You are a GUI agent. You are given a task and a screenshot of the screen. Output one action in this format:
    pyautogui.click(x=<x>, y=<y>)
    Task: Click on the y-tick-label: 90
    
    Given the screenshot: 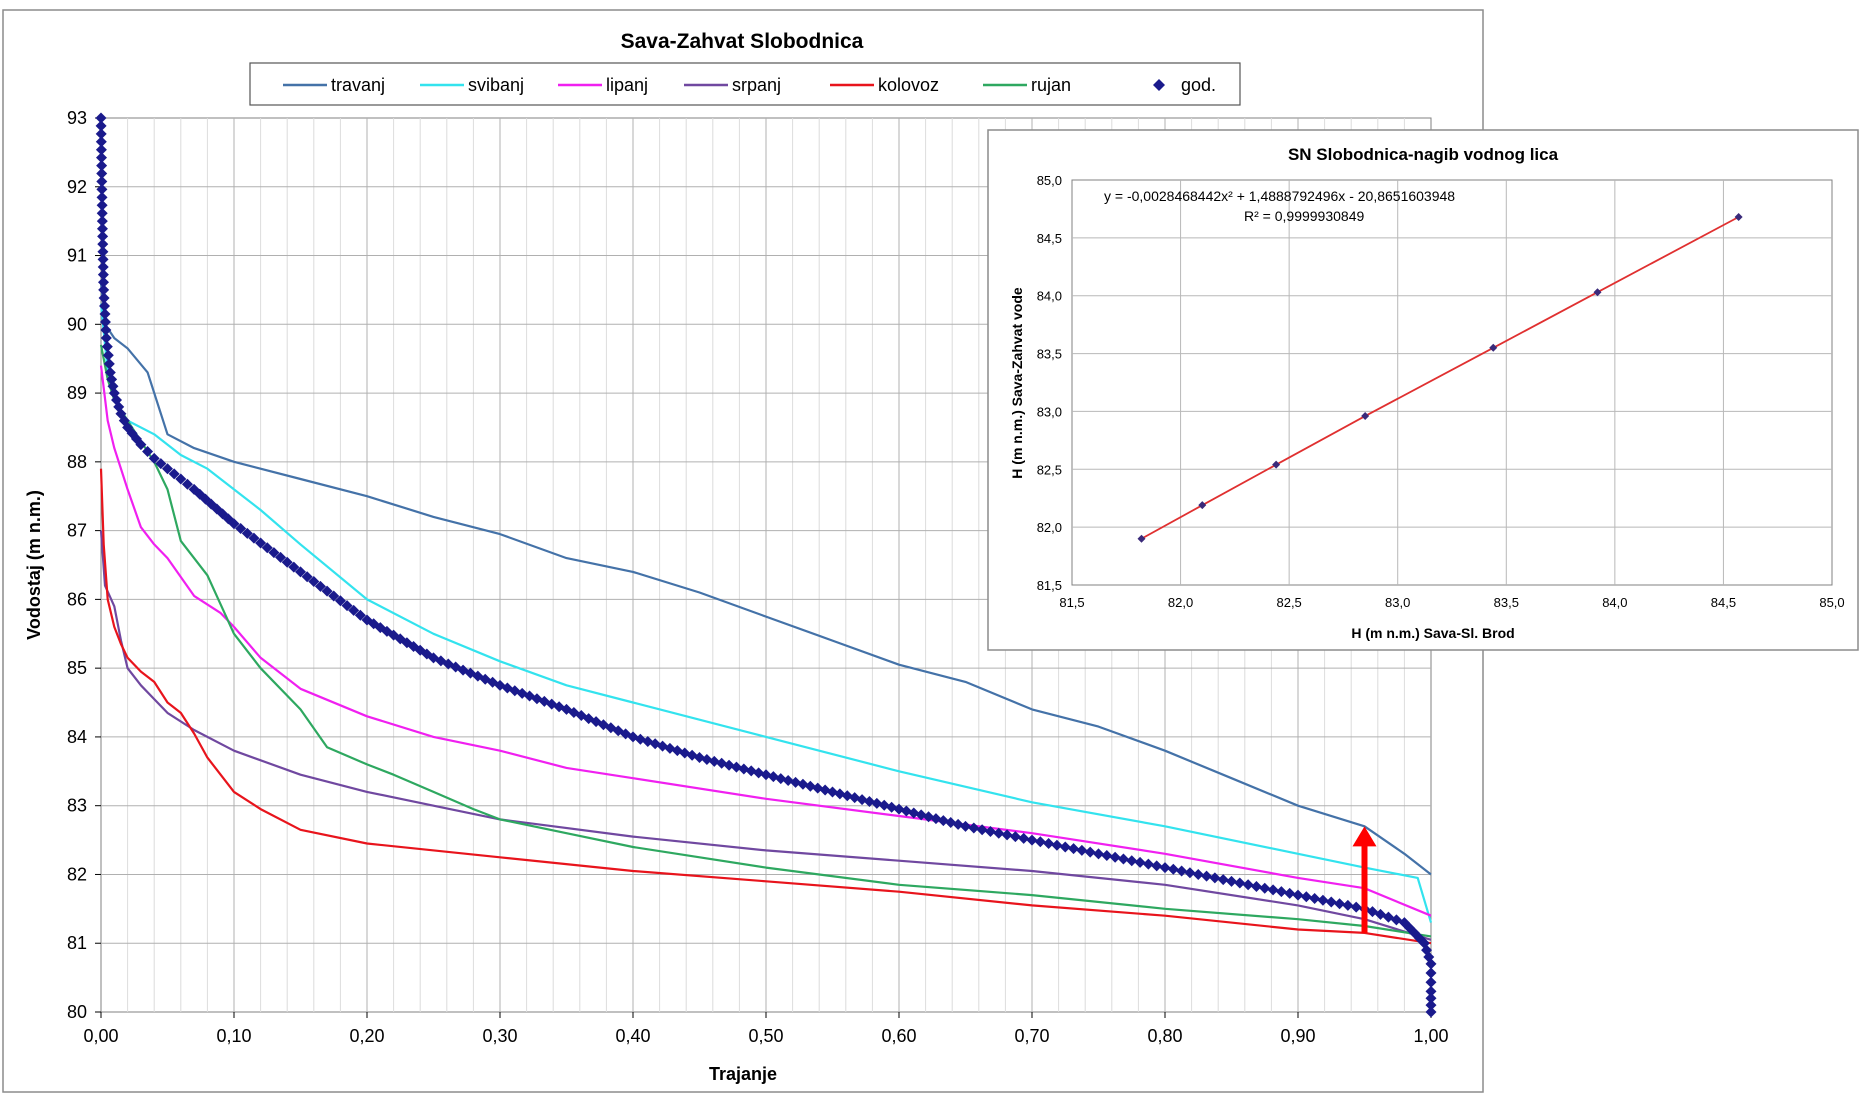 What is the action you would take?
    pyautogui.click(x=77, y=324)
    